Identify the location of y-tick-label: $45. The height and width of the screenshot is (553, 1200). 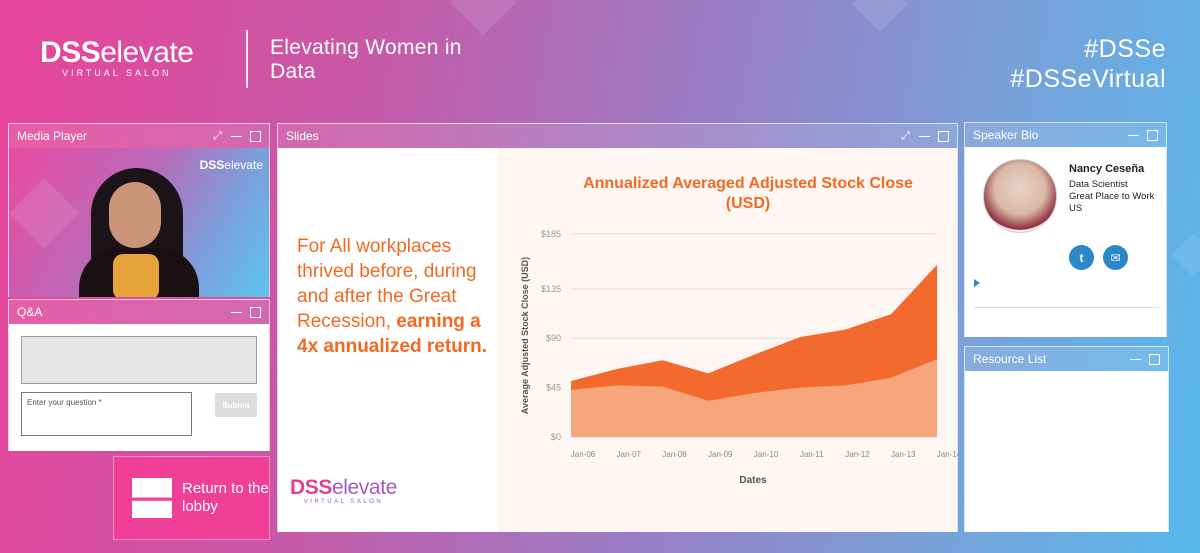
(553, 388).